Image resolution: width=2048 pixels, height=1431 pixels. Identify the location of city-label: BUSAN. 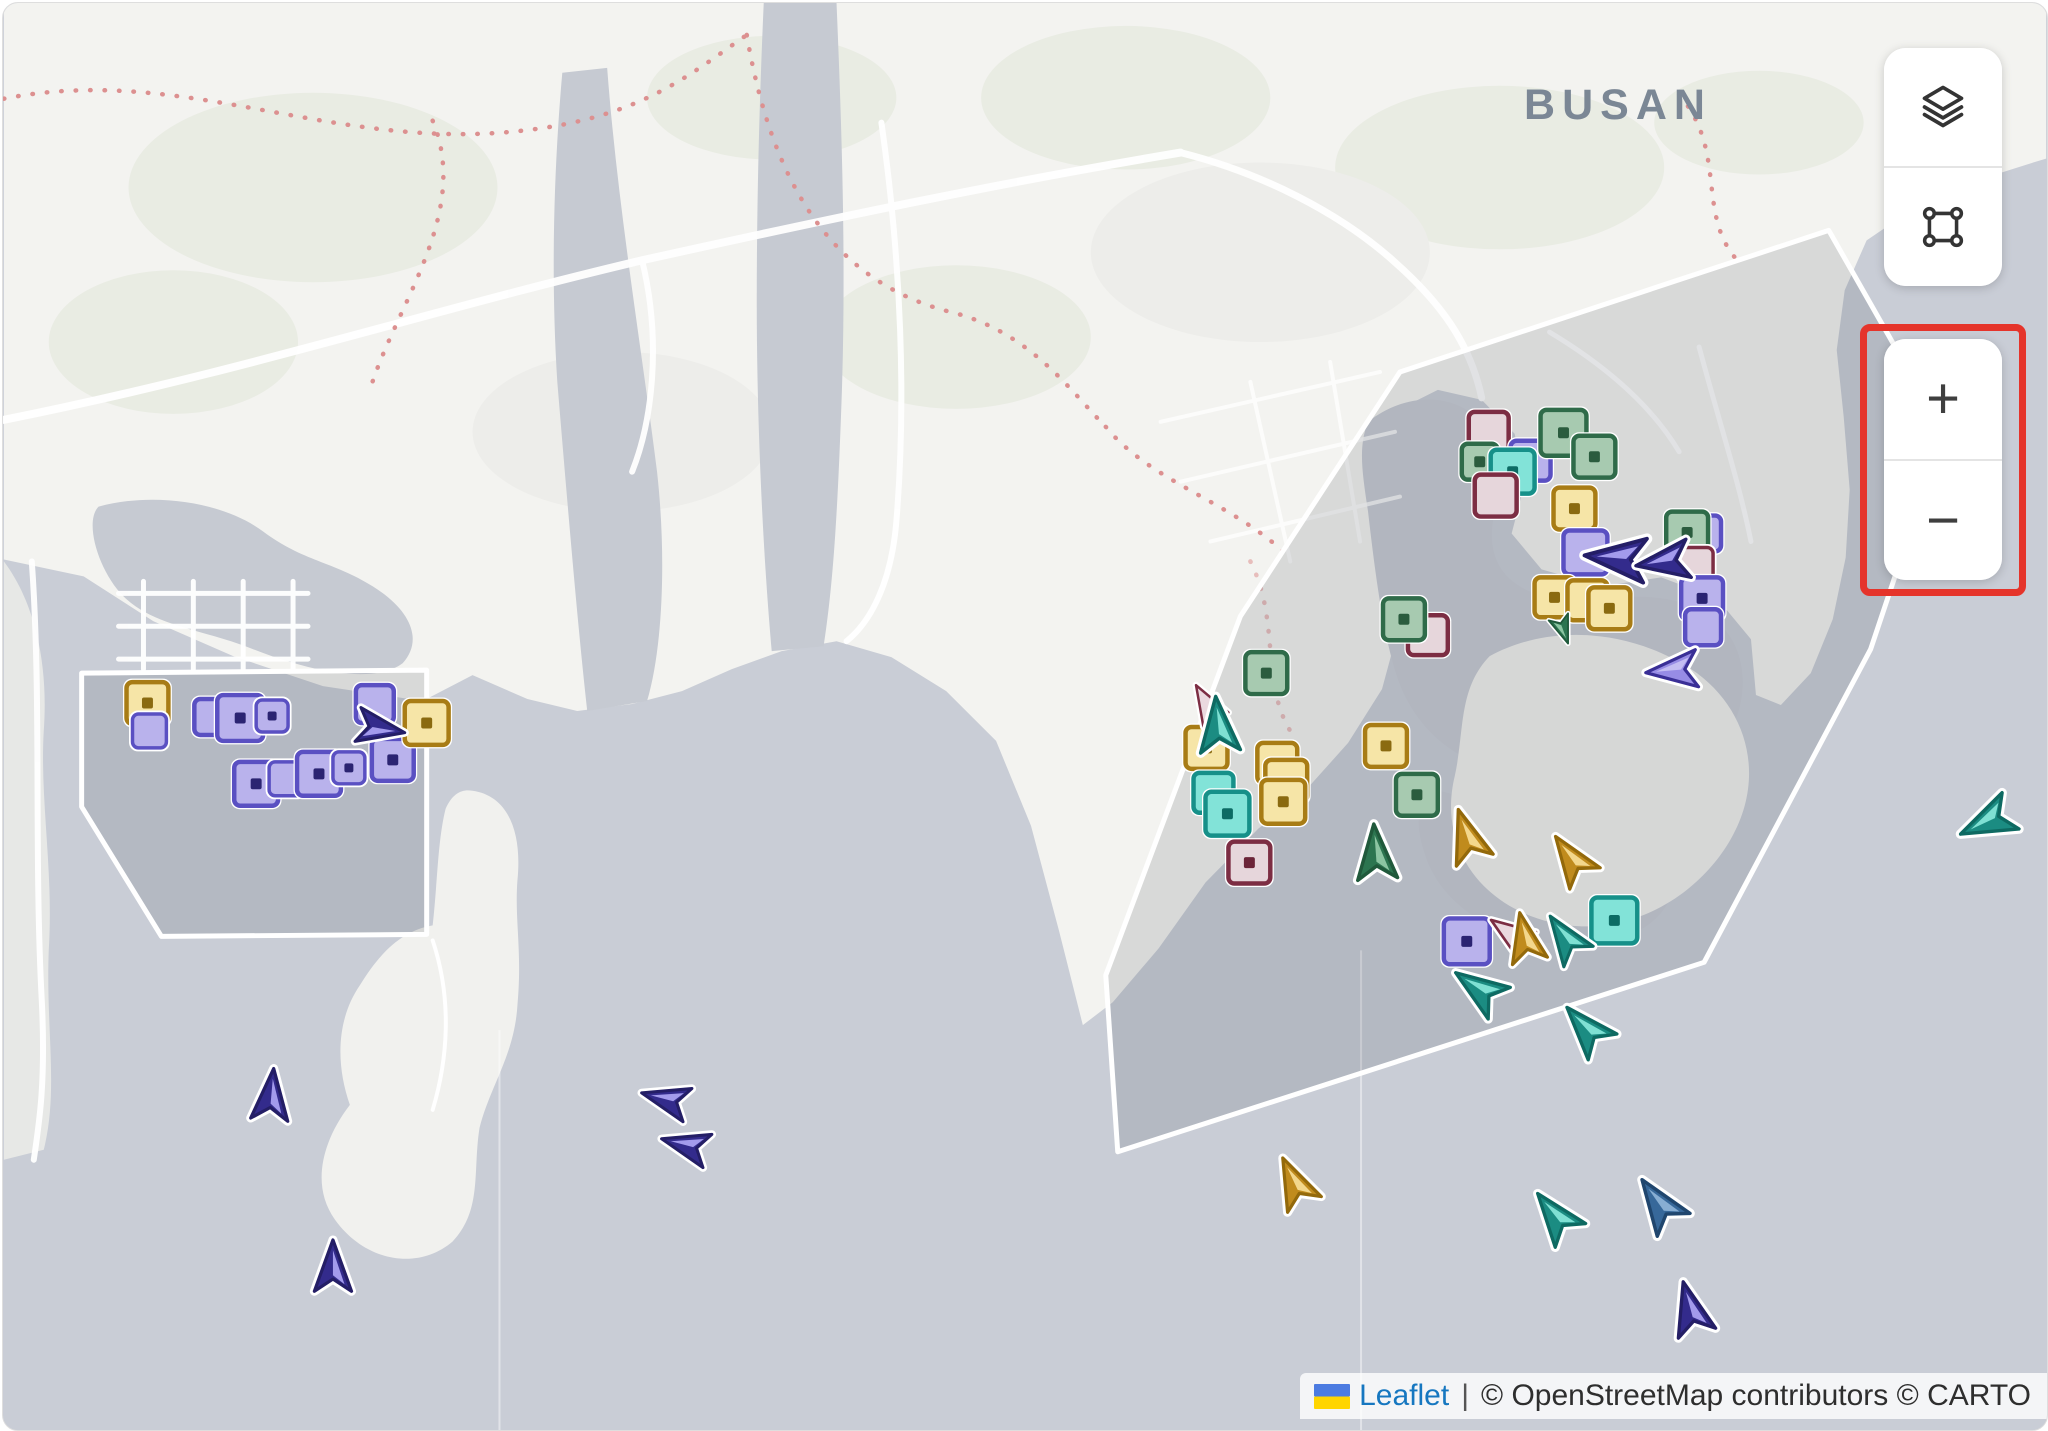
(1618, 105).